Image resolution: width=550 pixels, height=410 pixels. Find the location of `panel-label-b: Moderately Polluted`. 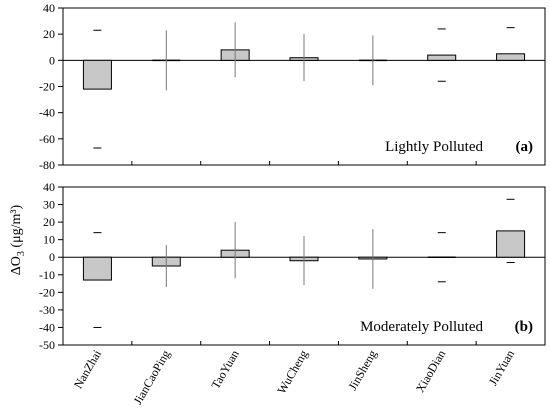

panel-label-b: Moderately Polluted is located at coordinates (421, 327).